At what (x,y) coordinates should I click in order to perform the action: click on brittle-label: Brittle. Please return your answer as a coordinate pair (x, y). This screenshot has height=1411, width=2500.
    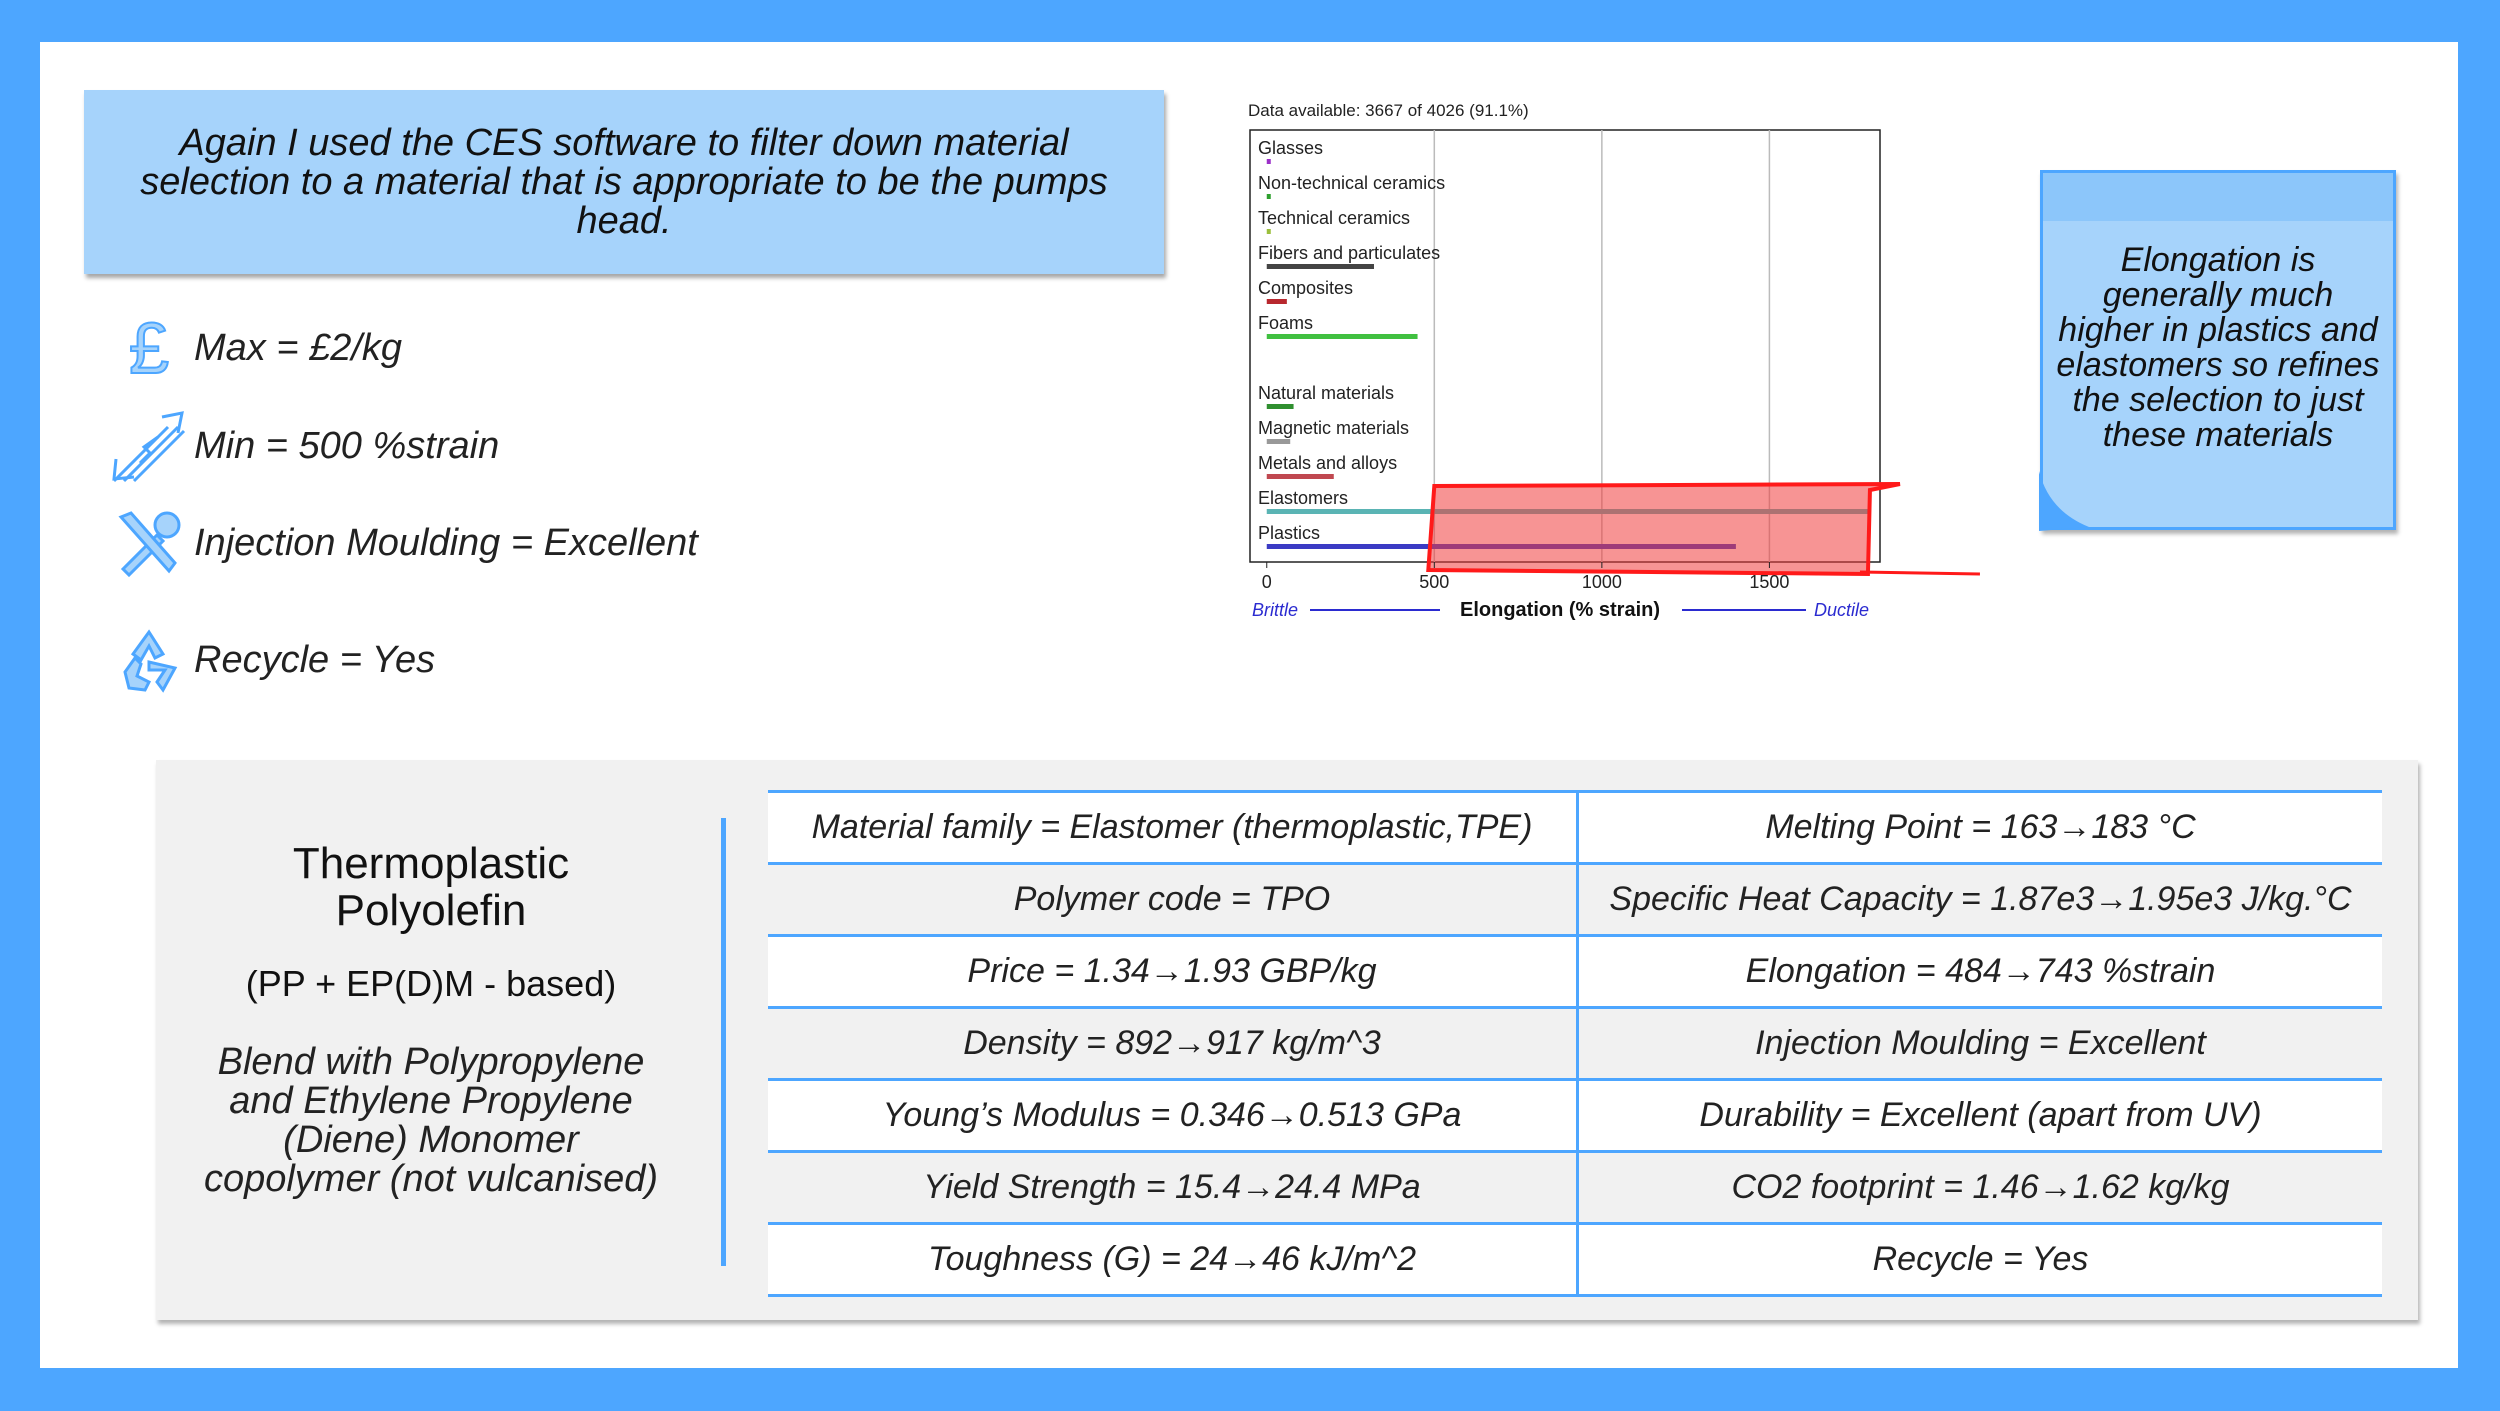
    Looking at the image, I should click on (1275, 610).